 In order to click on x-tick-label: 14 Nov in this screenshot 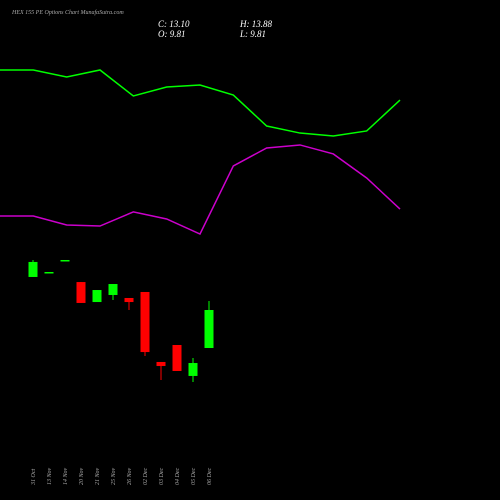, I will do `click(65, 476)`.